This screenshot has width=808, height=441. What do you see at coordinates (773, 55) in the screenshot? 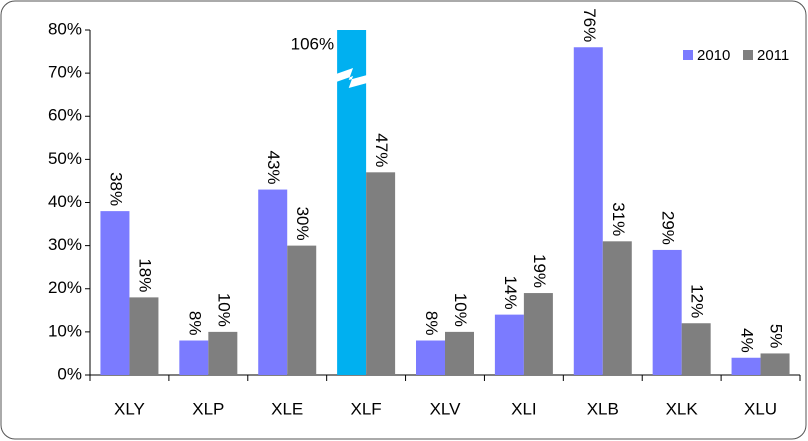
I see `legend-label: 2011` at bounding box center [773, 55].